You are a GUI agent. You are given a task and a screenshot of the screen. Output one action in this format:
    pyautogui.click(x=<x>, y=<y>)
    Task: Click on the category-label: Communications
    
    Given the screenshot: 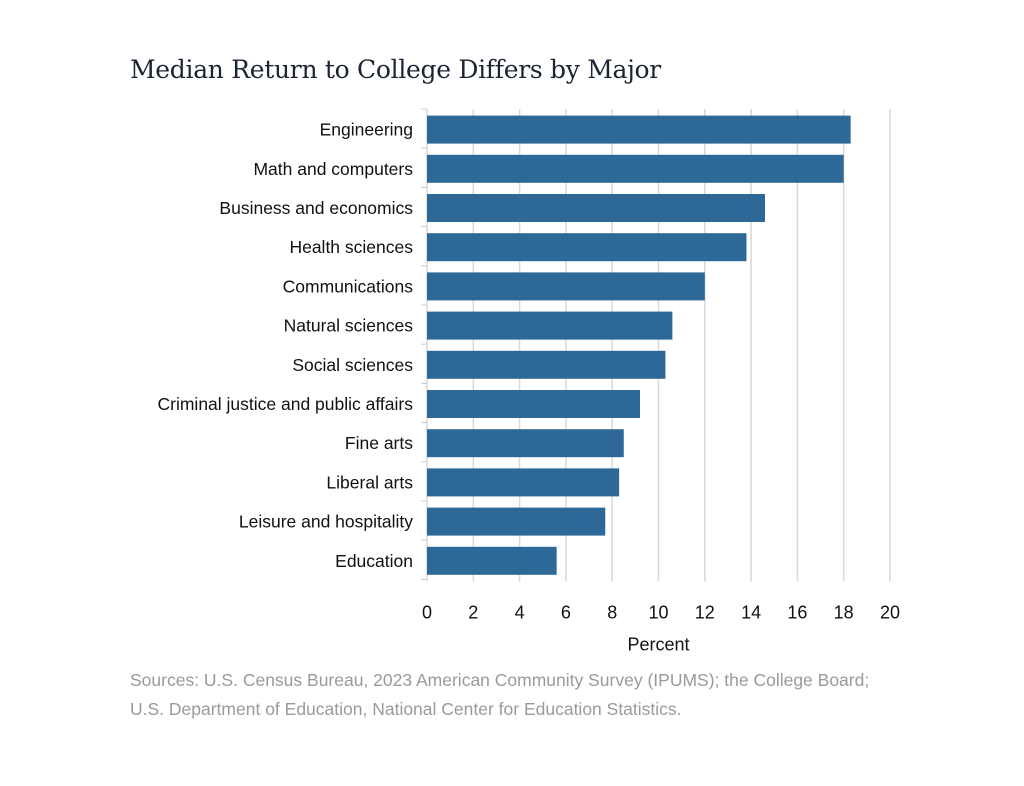 What is the action you would take?
    pyautogui.click(x=348, y=286)
    